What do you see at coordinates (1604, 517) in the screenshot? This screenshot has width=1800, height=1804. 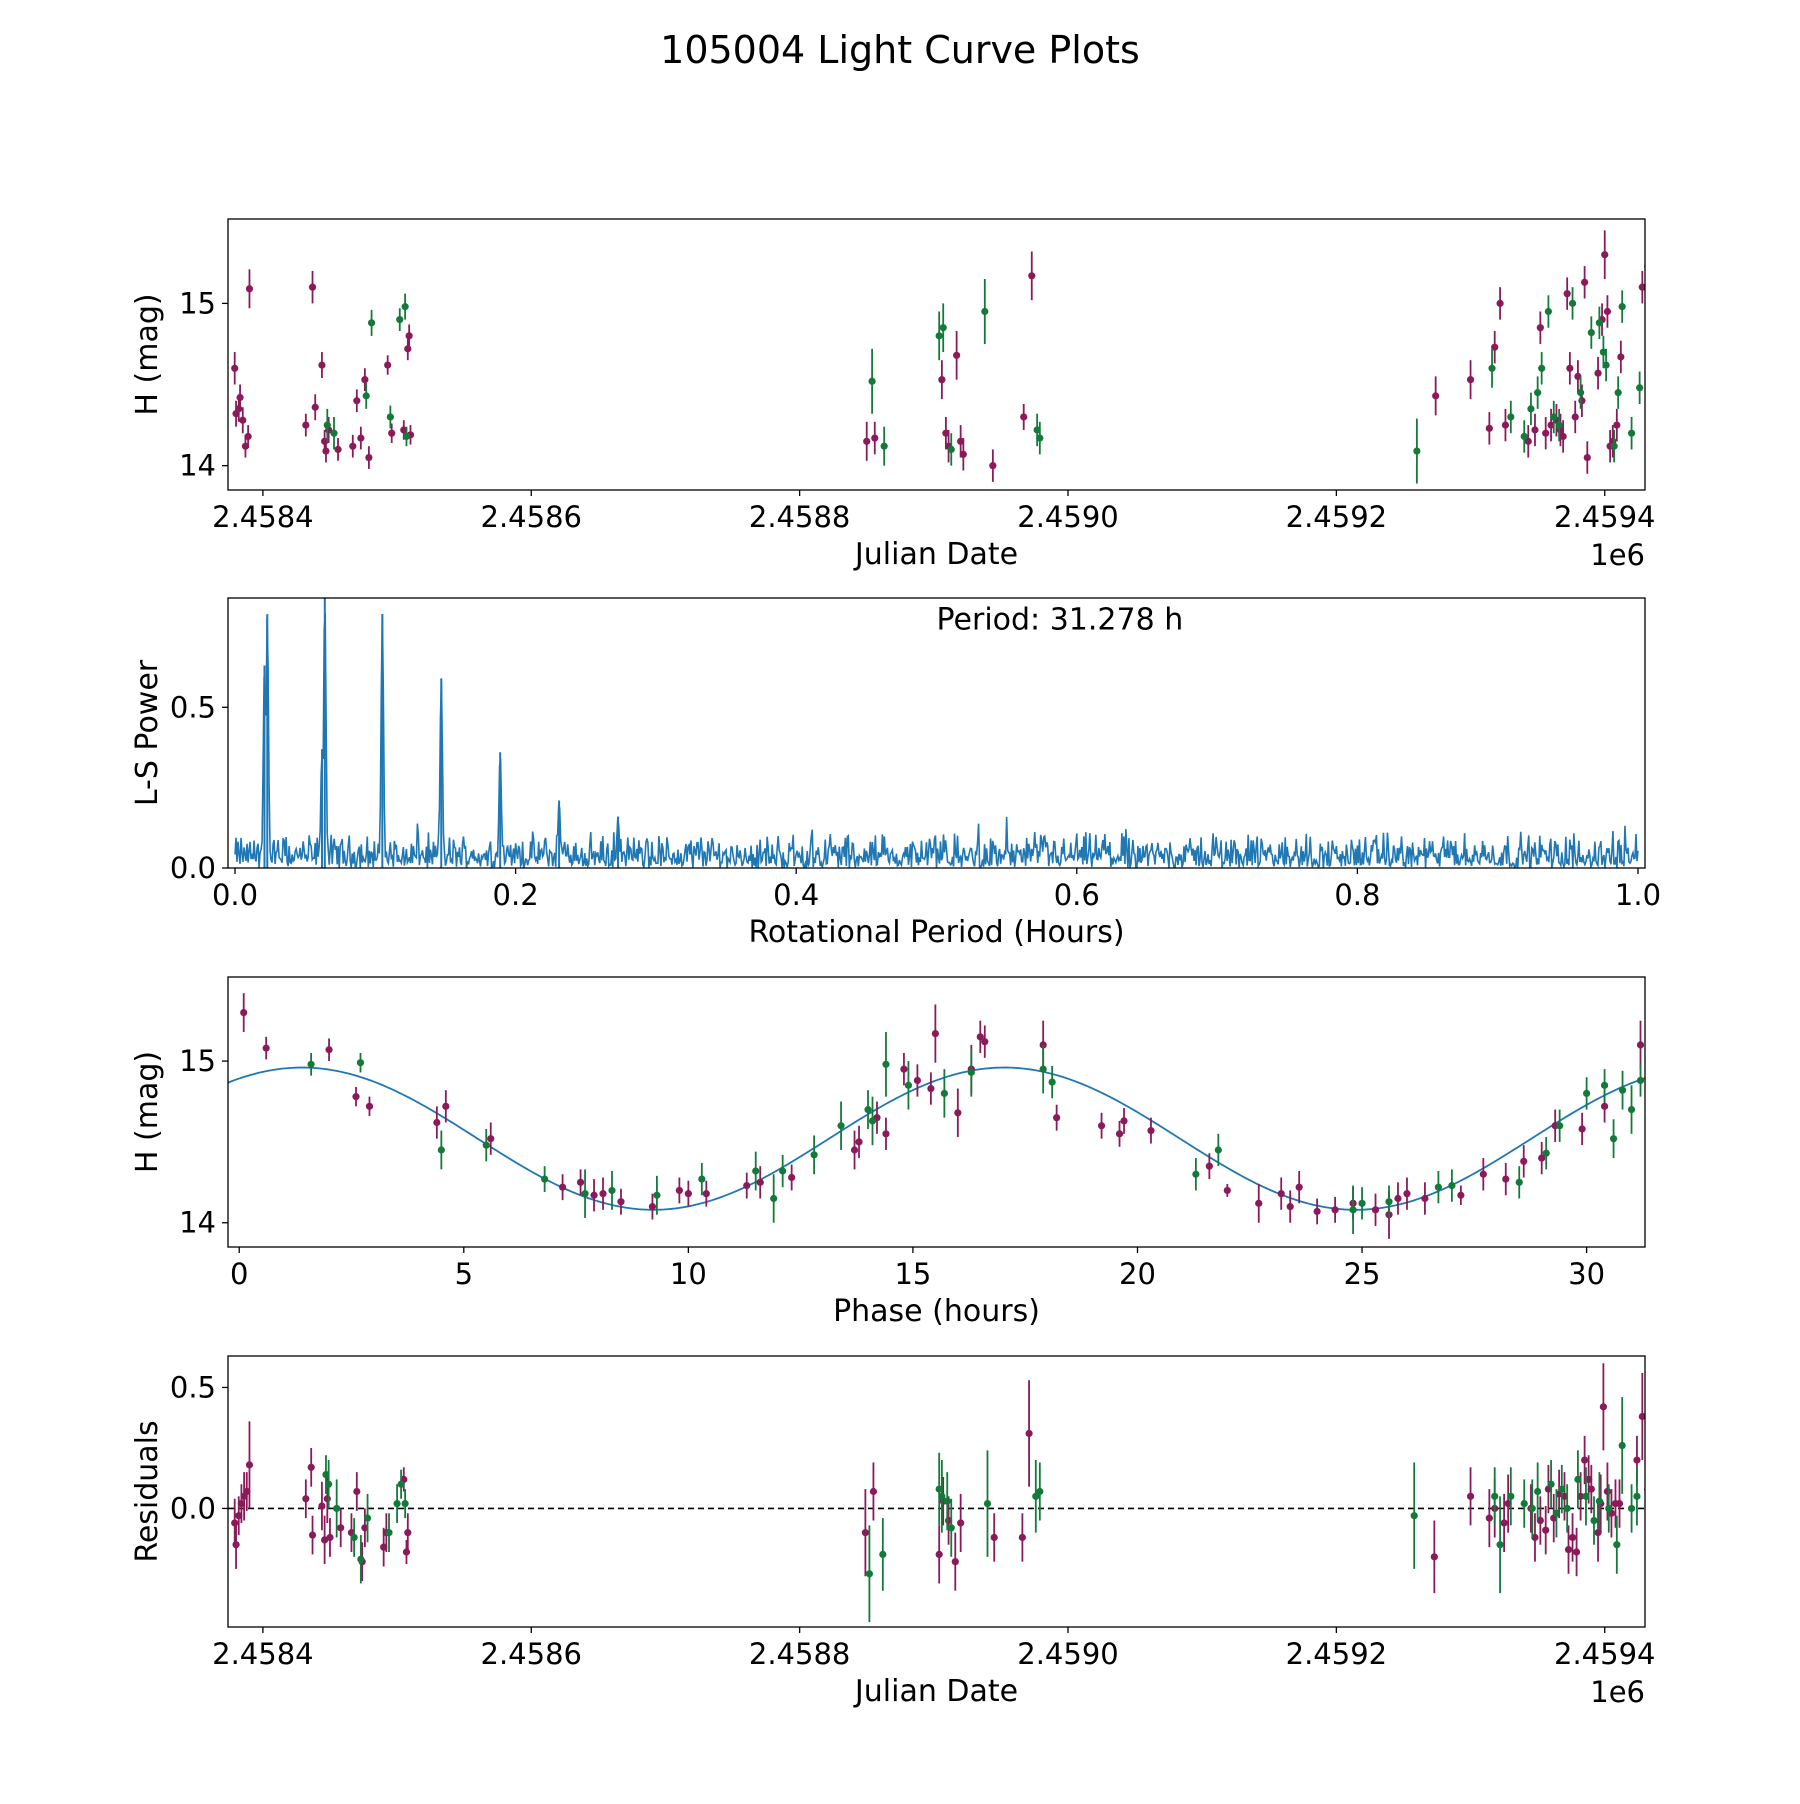 I see `x-tick-label: 2.4594` at bounding box center [1604, 517].